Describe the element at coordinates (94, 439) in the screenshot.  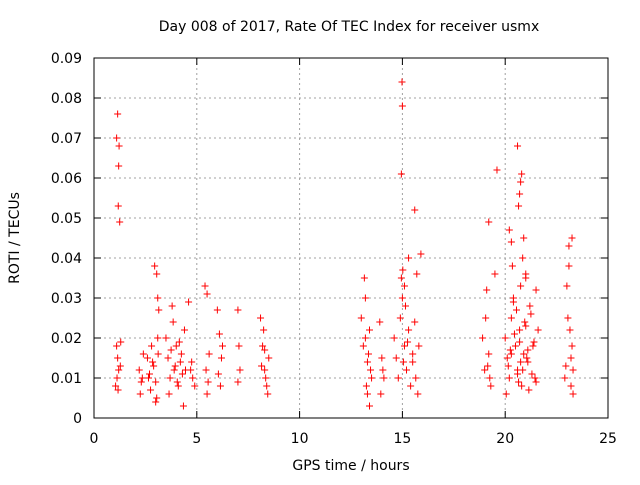
I see `x-tick-label: 0` at that location.